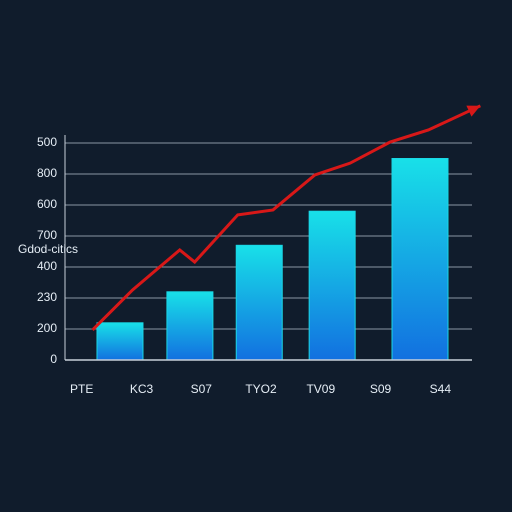 The width and height of the screenshot is (512, 512). I want to click on x-tick-label: TV09, so click(320, 389).